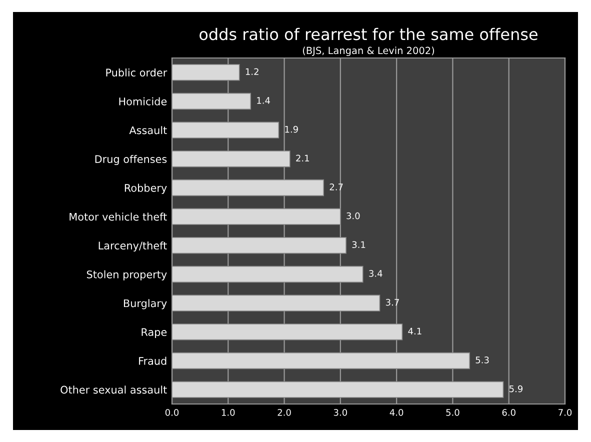 The image size is (591, 442). Describe the element at coordinates (509, 412) in the screenshot. I see `x-tick-label: 6.0` at that location.